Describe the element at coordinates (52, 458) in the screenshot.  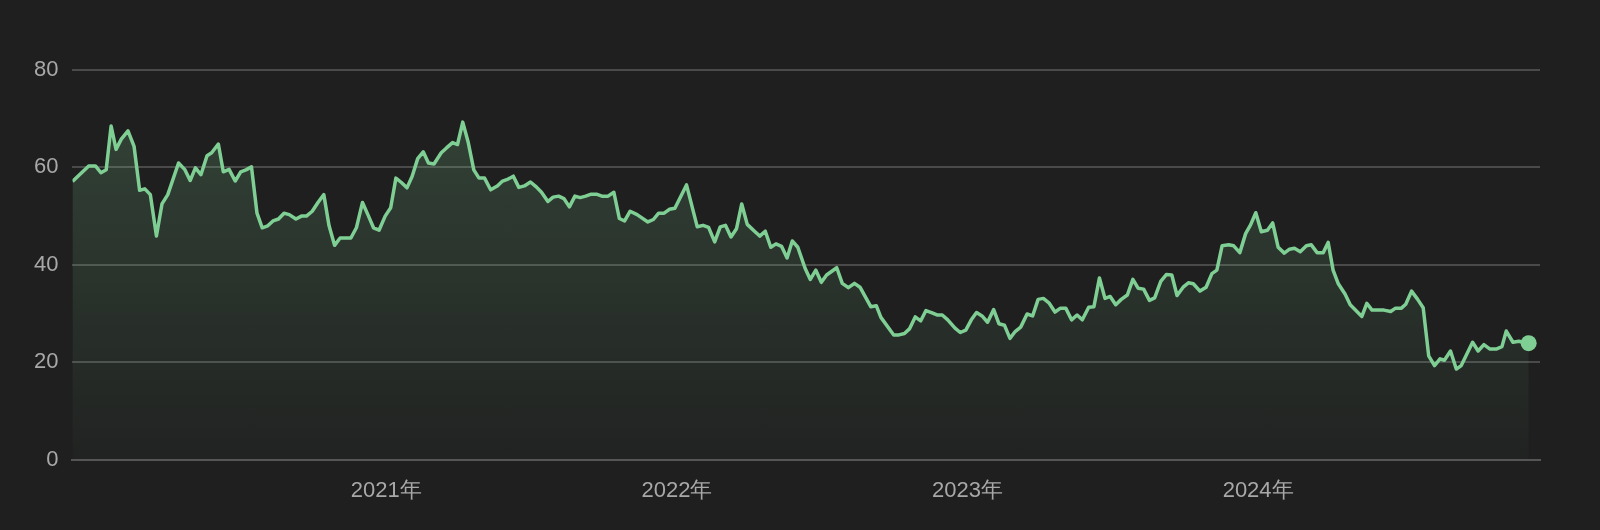
I see `y-tick-label: 0` at that location.